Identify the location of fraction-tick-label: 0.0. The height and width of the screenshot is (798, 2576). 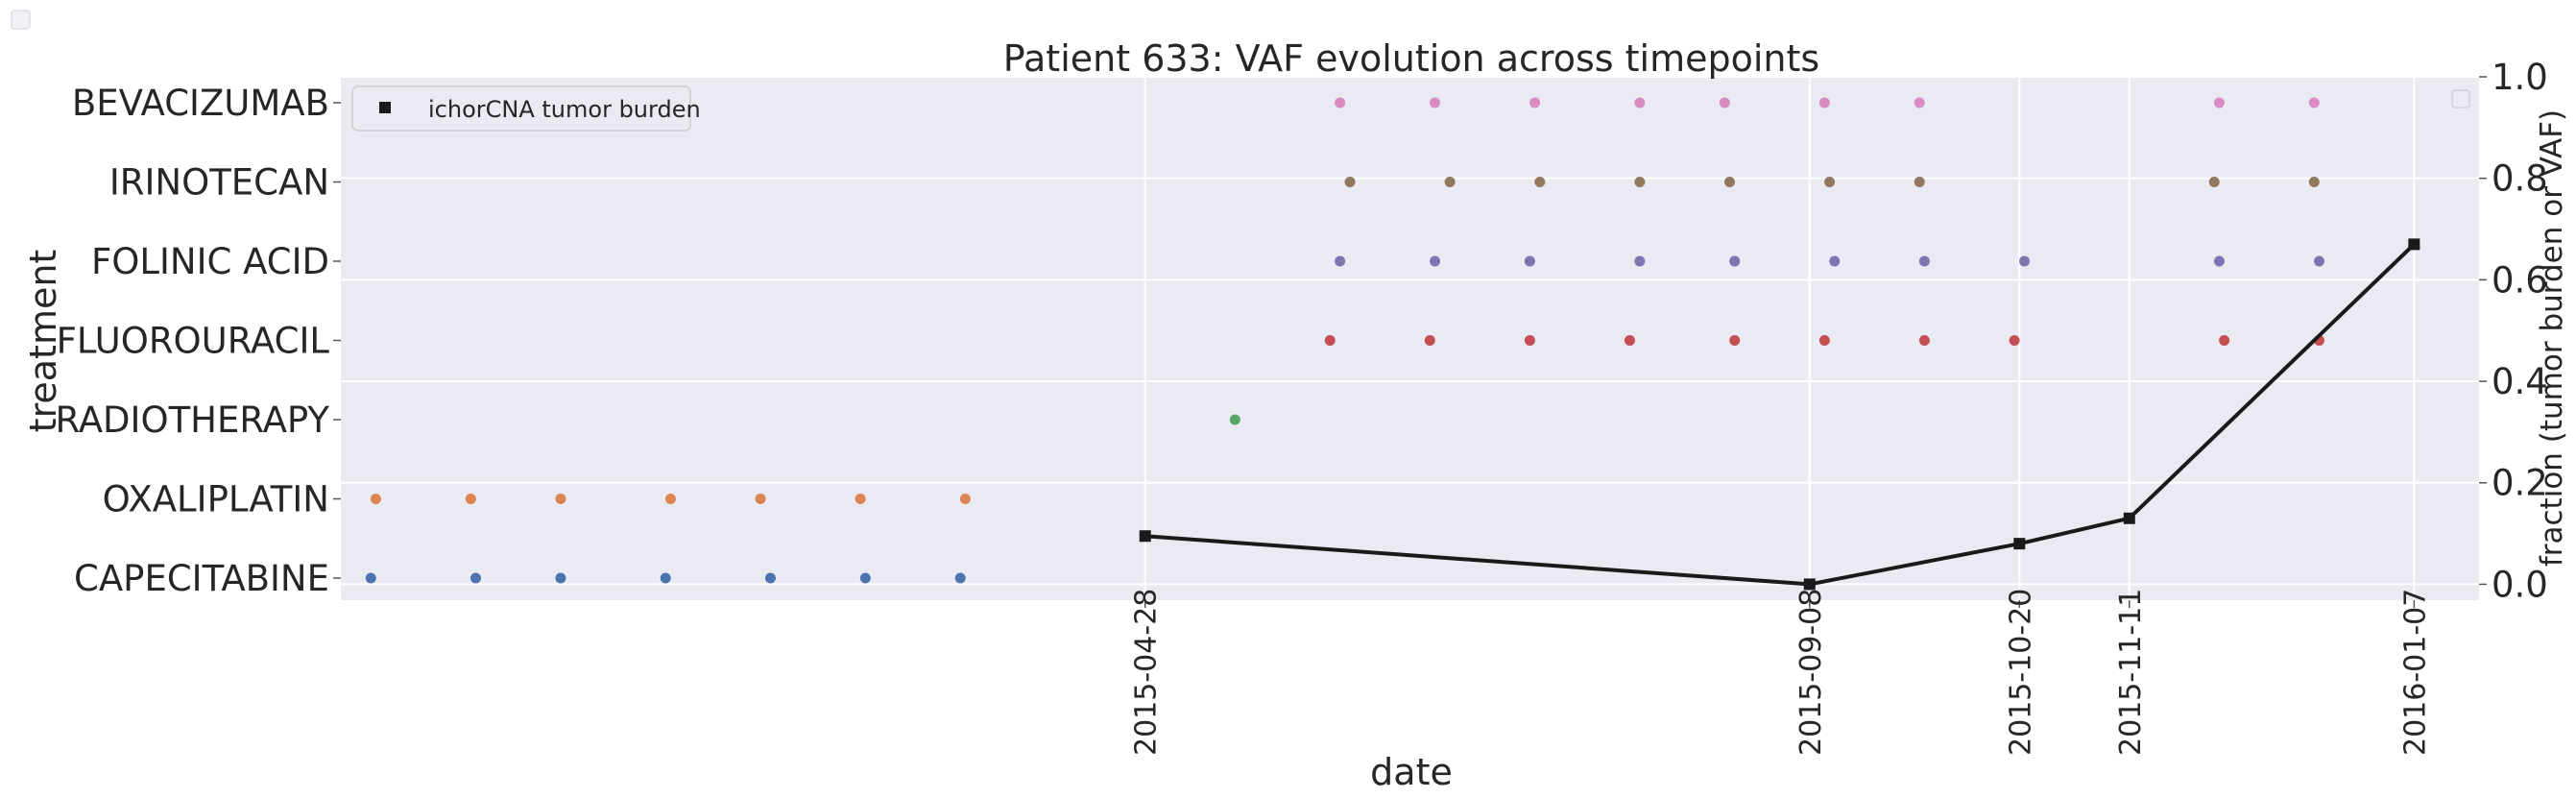
(2520, 584).